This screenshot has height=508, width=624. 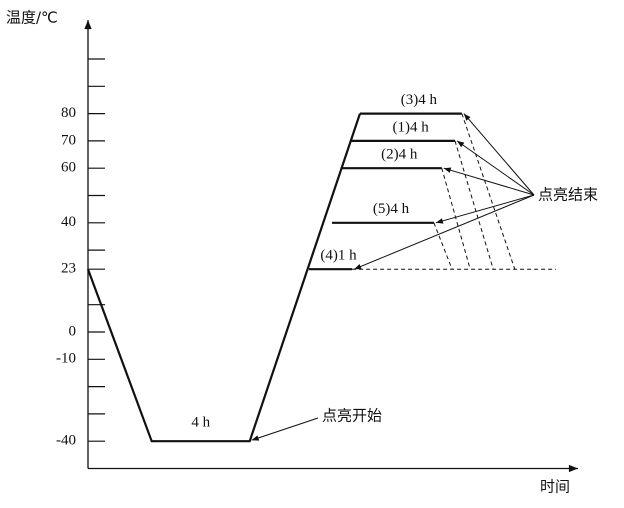 What do you see at coordinates (66, 441) in the screenshot?
I see `y-tick-label: -40` at bounding box center [66, 441].